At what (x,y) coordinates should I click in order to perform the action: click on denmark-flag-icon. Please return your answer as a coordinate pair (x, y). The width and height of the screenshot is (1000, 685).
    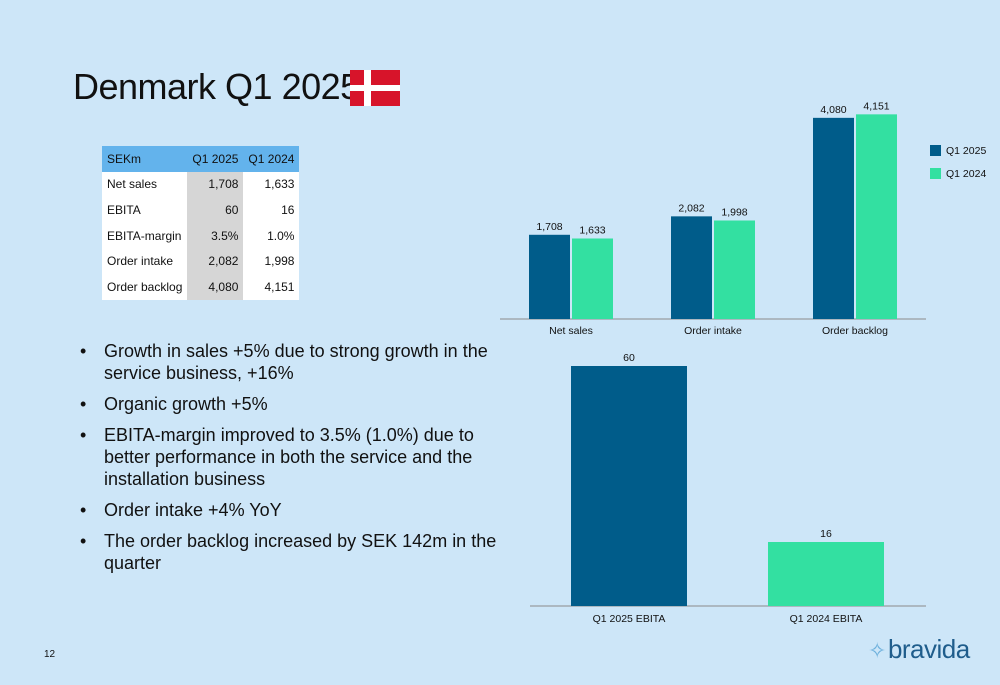
    Looking at the image, I should click on (375, 88).